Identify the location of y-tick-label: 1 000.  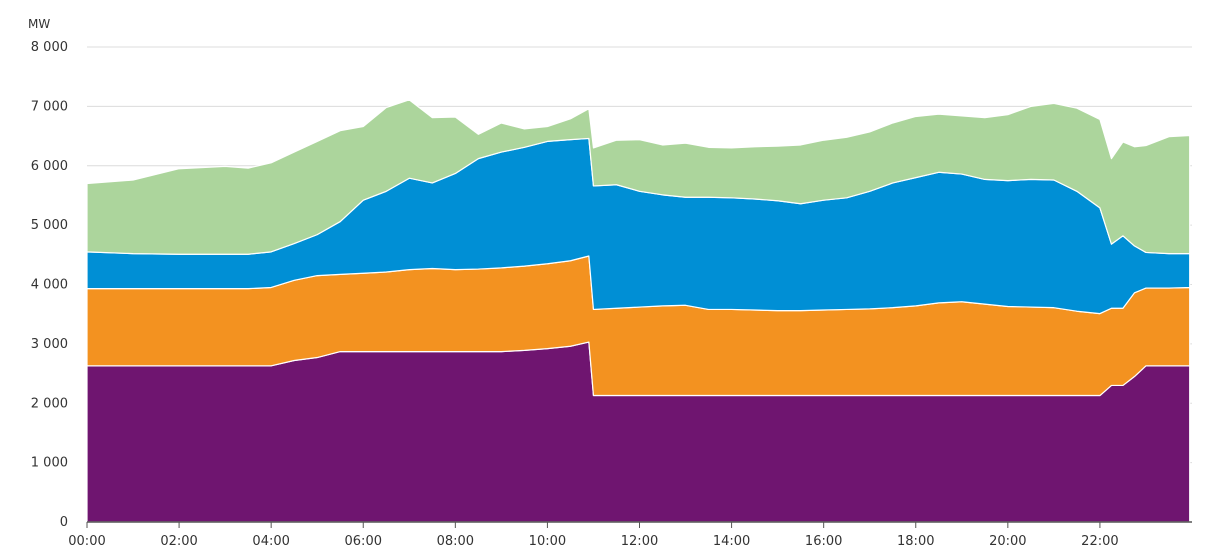
(49, 463).